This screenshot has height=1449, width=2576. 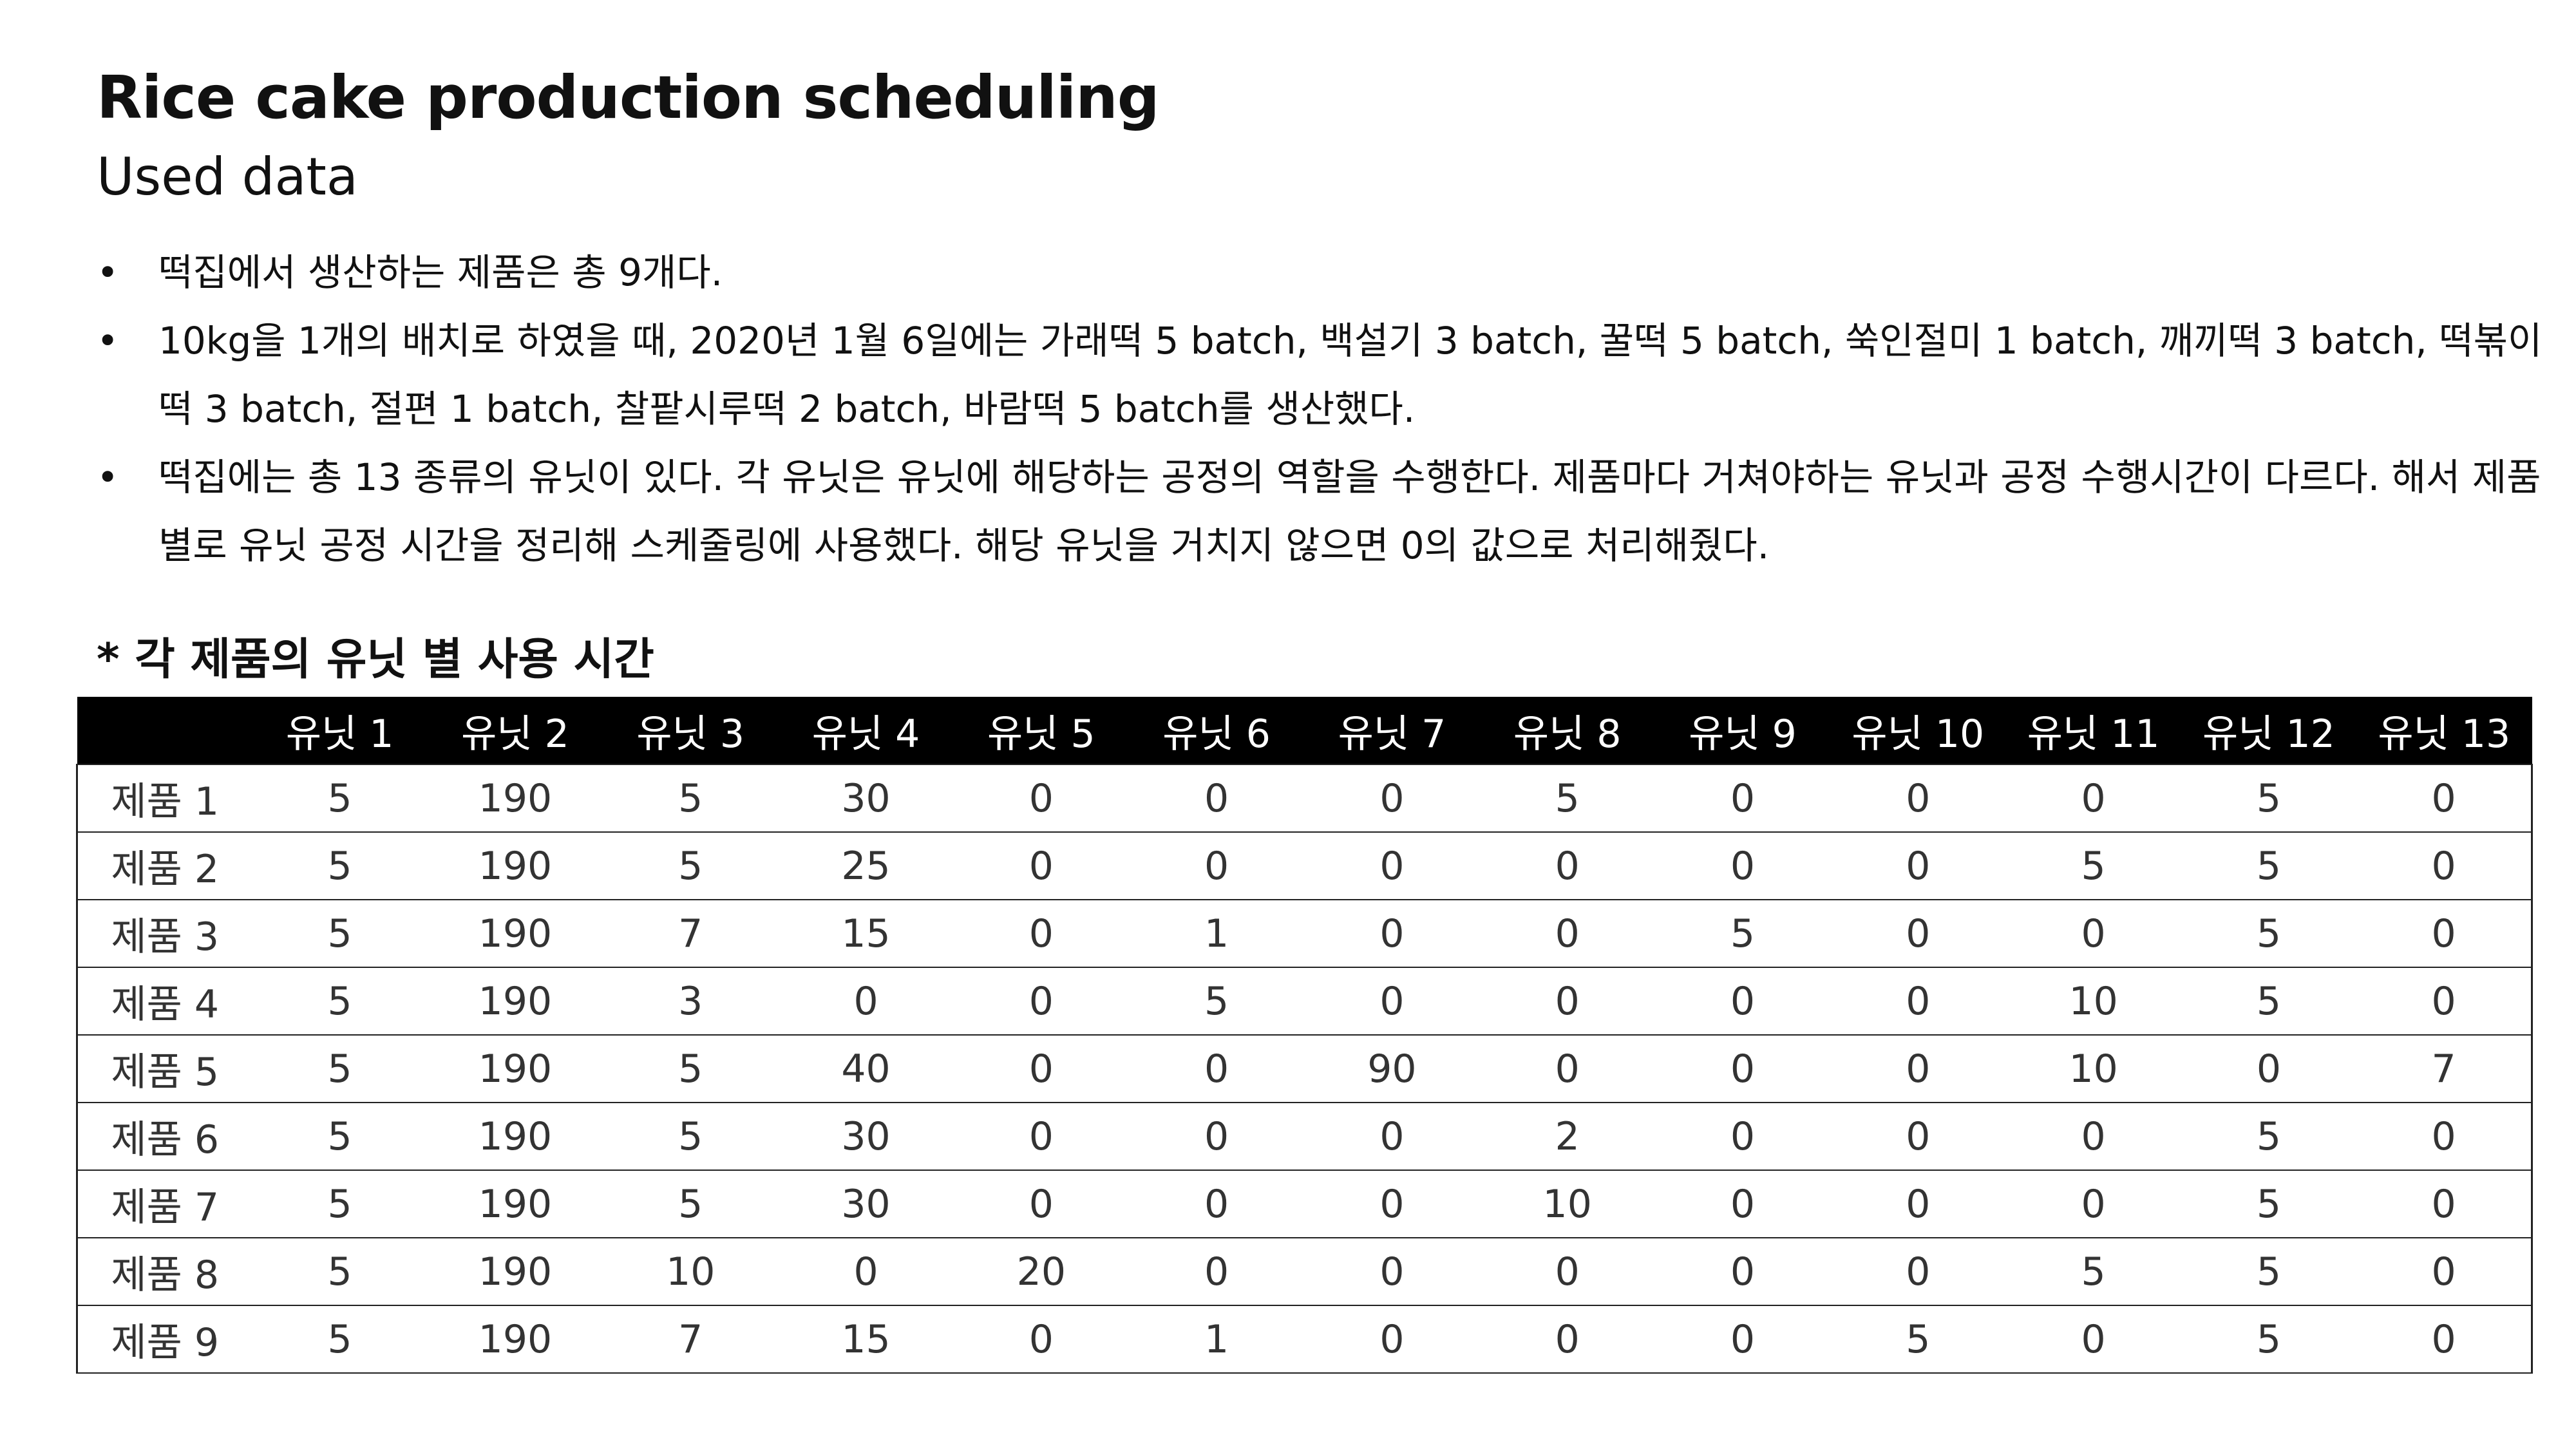 What do you see at coordinates (340, 730) in the screenshot?
I see `column-header-unit-1: 유닛 1` at bounding box center [340, 730].